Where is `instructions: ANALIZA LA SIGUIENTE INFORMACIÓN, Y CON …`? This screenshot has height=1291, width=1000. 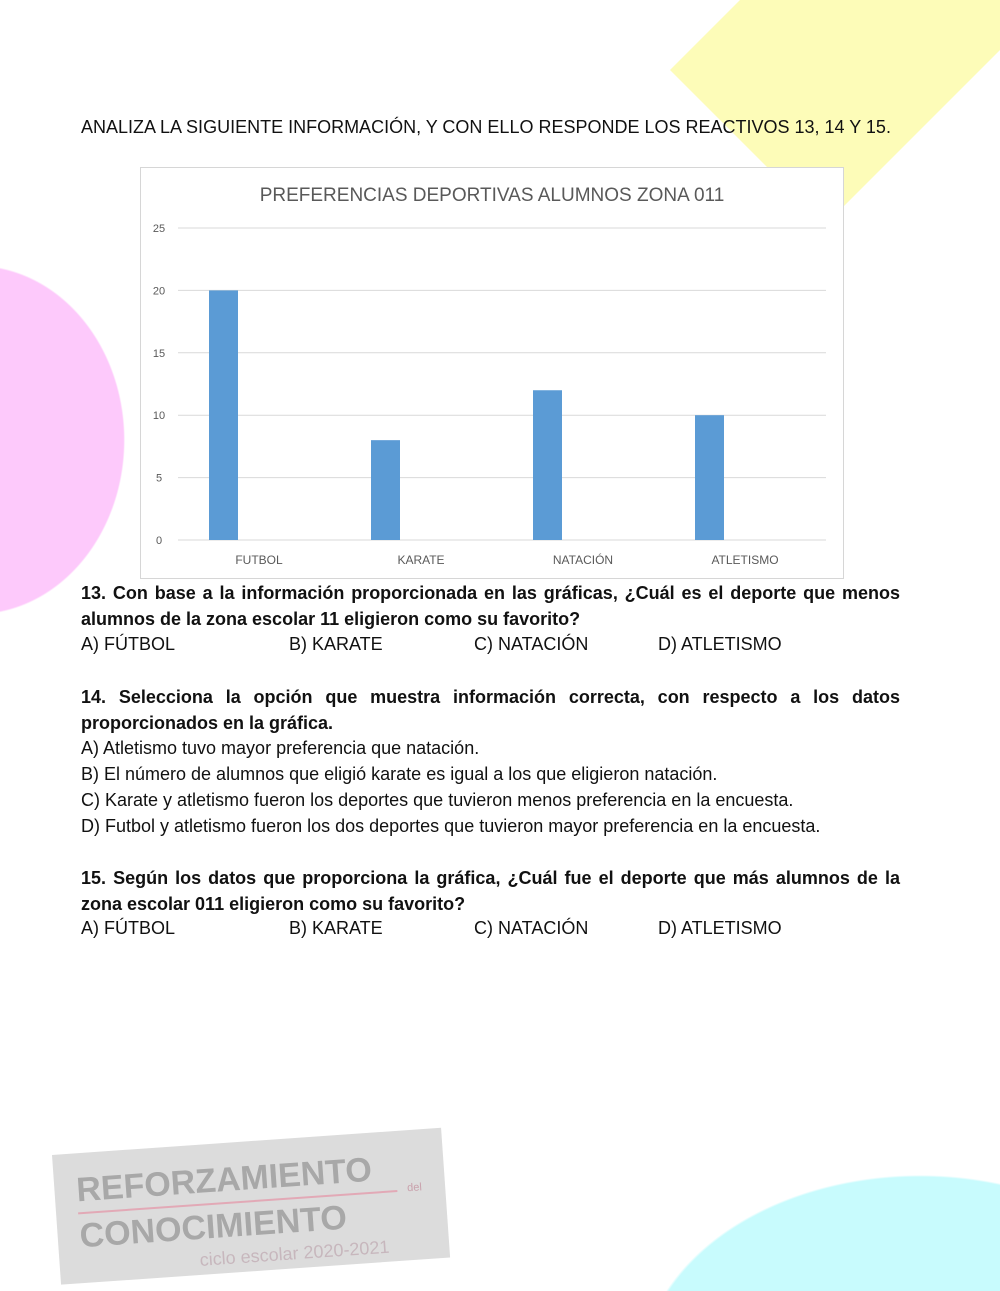
instructions: ANALIZA LA SIGUIENTE INFORMACIÓN, Y CON … is located at coordinates (486, 127).